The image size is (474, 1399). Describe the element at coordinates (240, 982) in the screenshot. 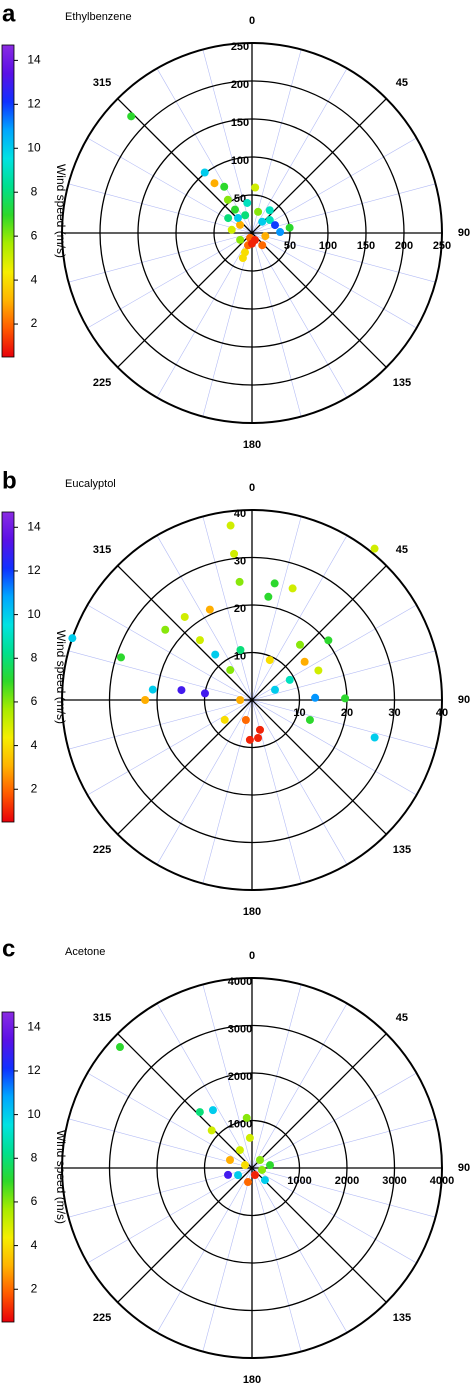

I see `radial-tick-label: 4000` at that location.